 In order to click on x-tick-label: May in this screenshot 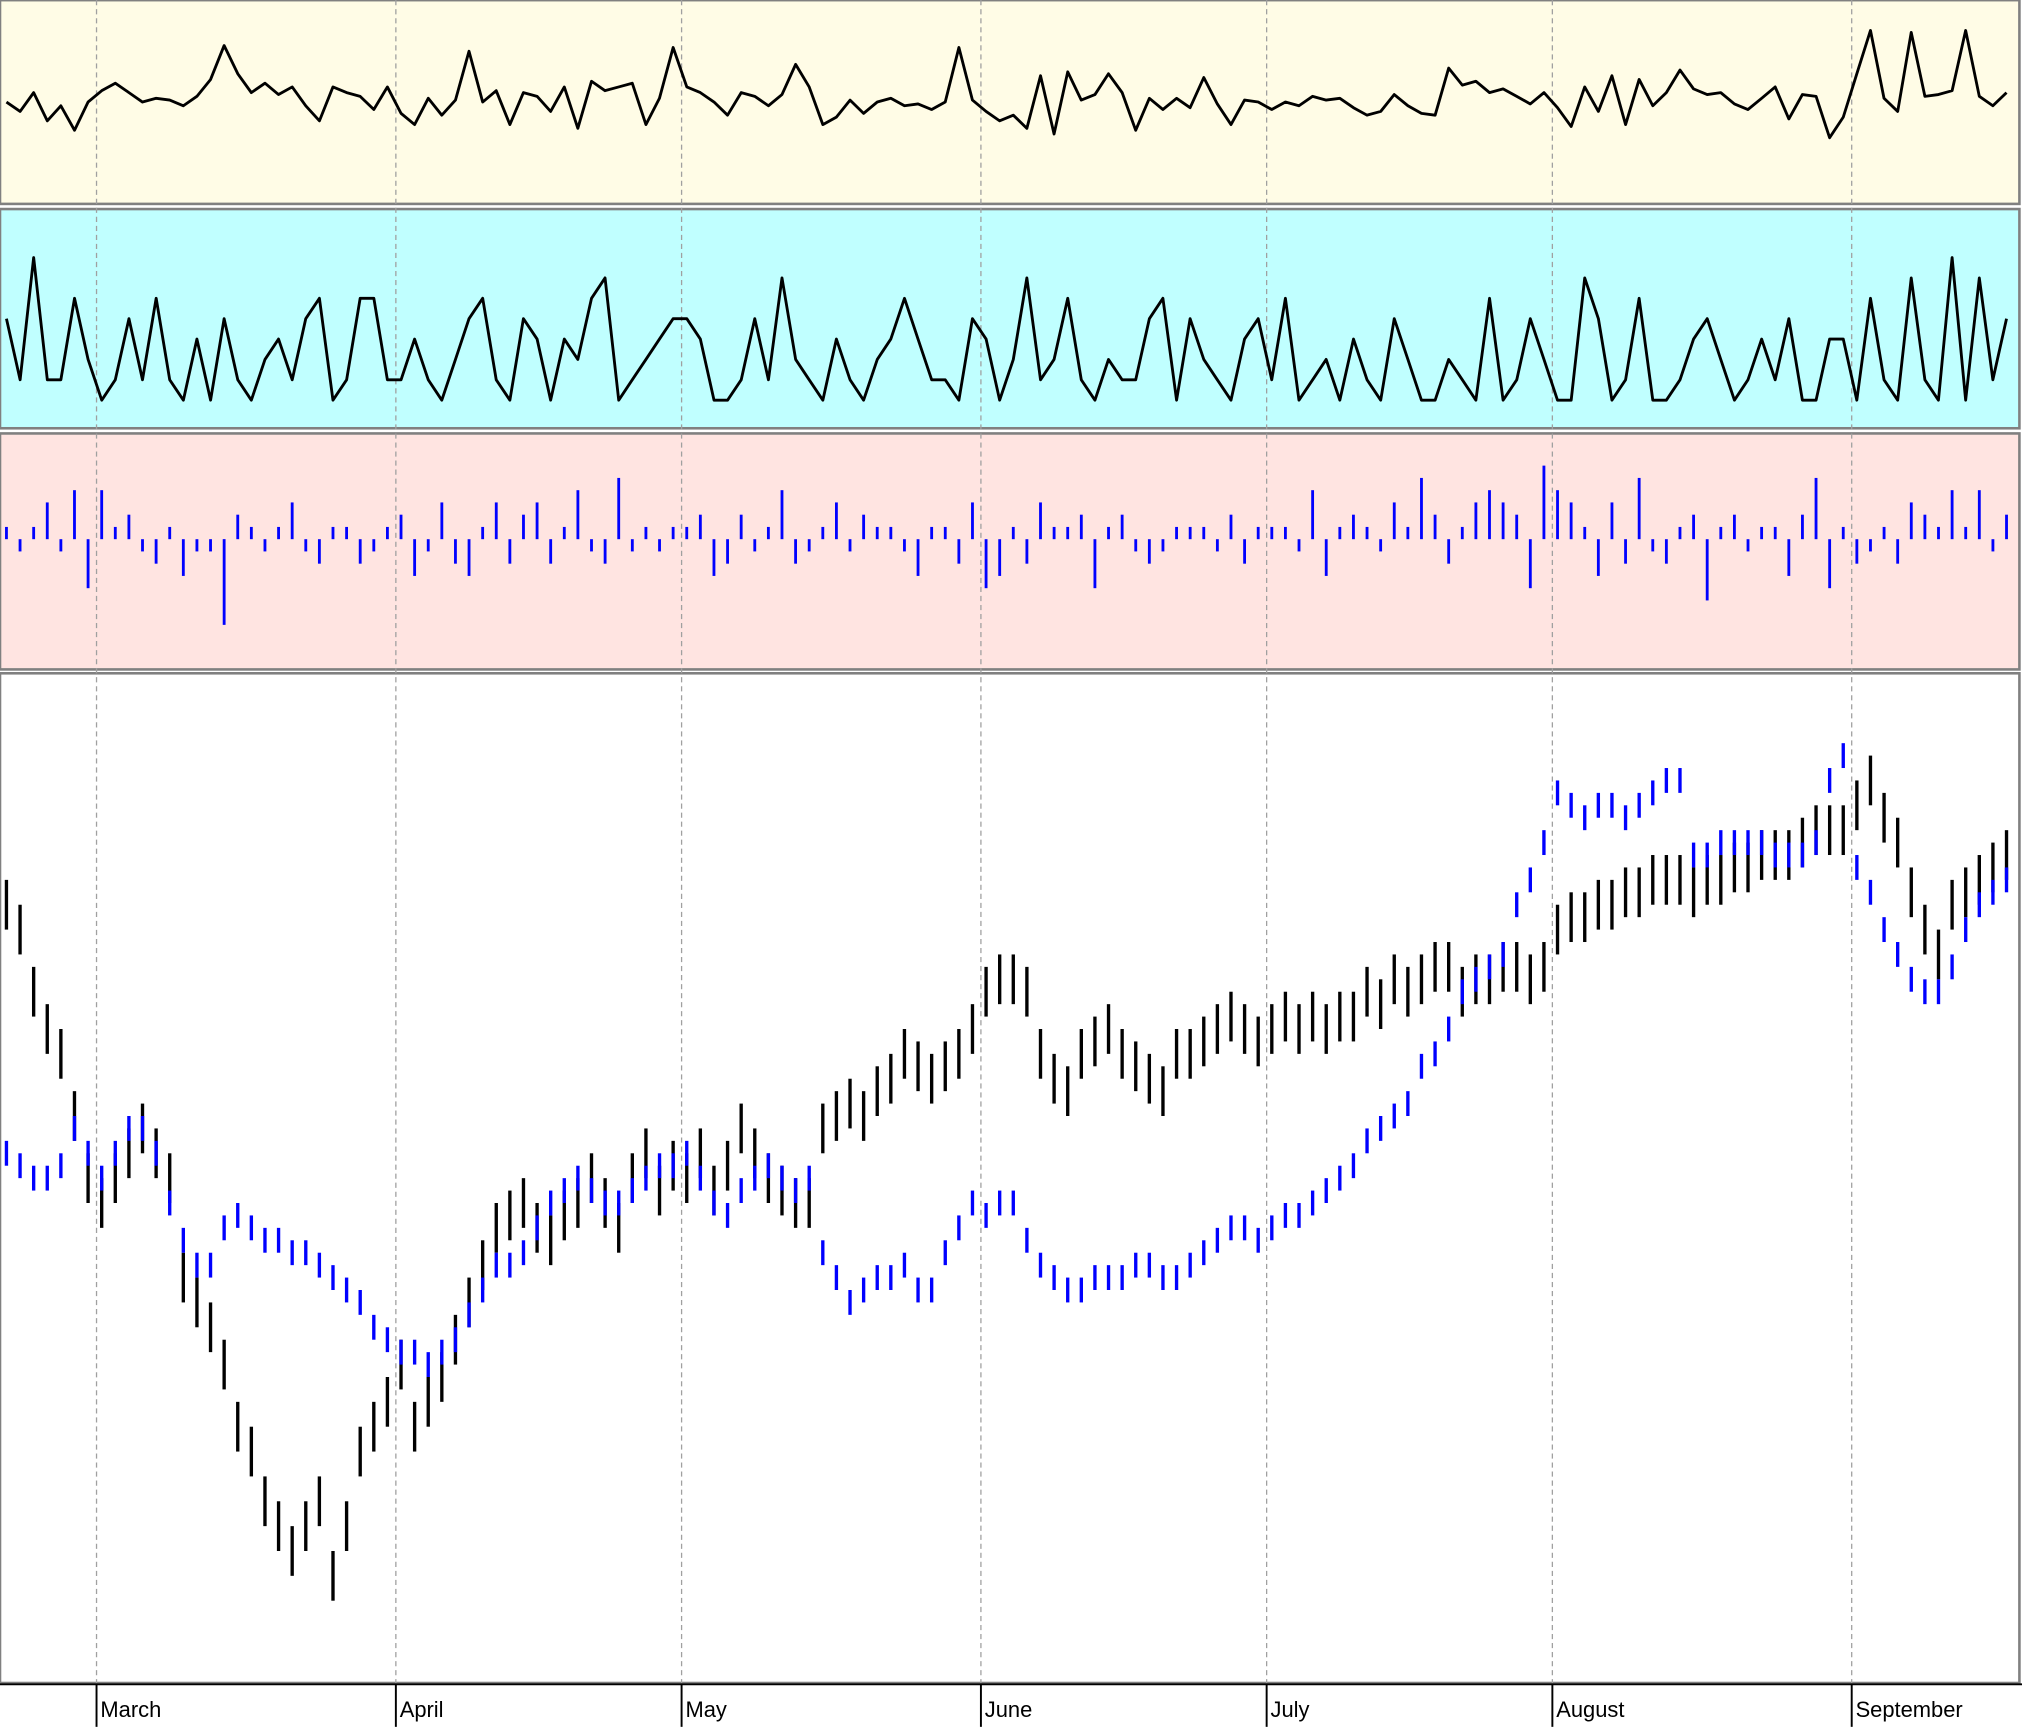, I will do `click(705, 1709)`.